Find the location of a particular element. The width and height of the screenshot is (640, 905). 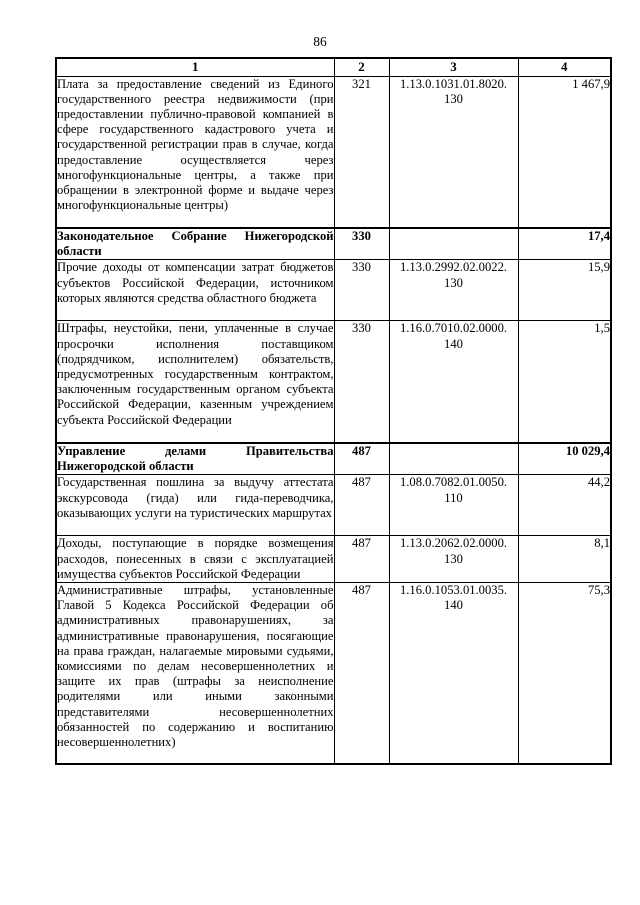

kbk-code-cell: 1.13.0.2992.02.0022. 130 is located at coordinates (453, 290).